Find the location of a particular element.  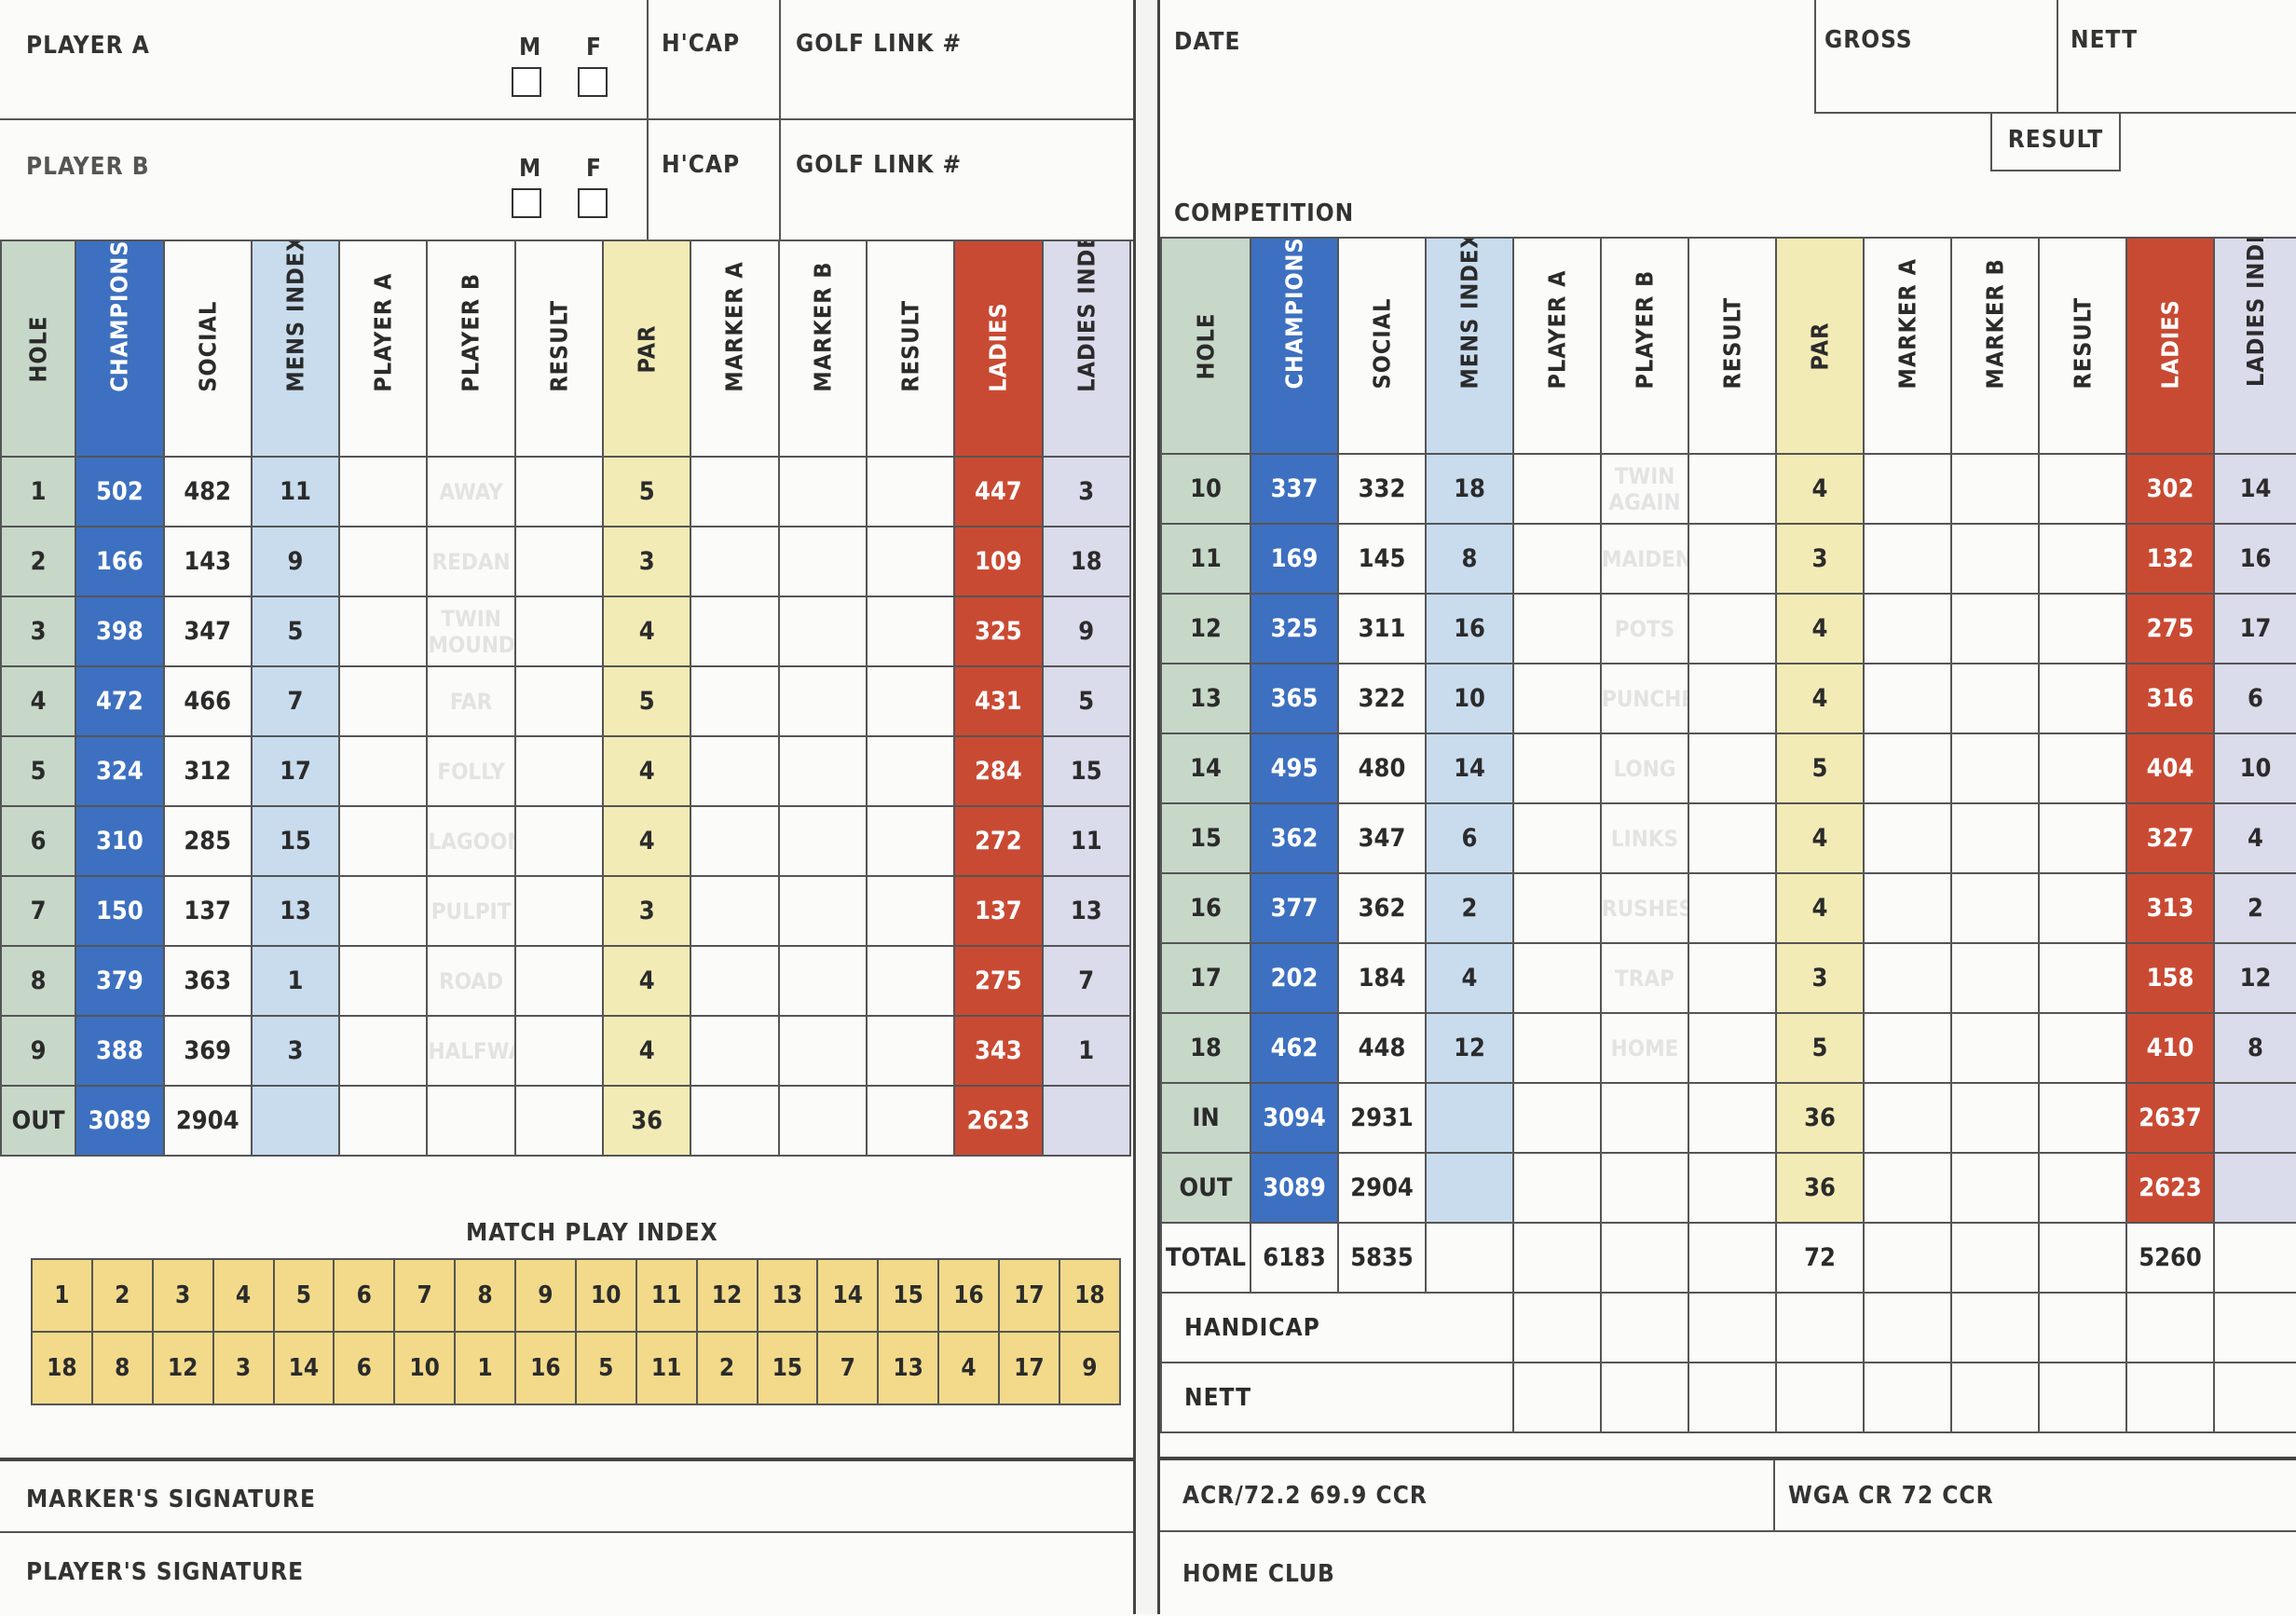

player-a-female-checkbox is located at coordinates (593, 82).